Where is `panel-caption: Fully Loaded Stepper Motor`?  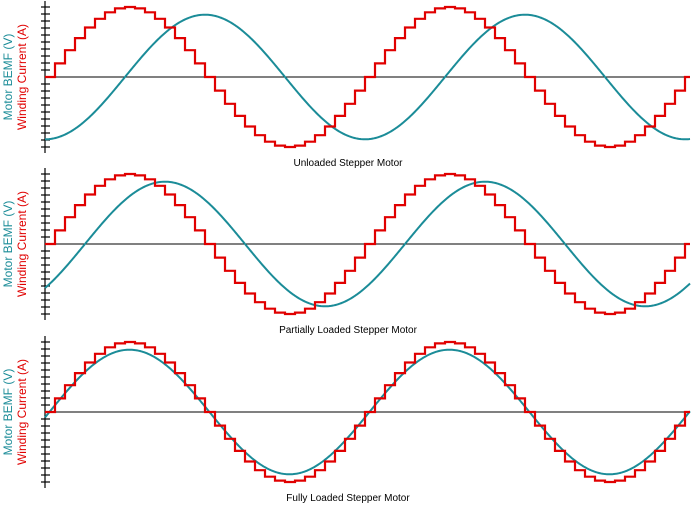 panel-caption: Fully Loaded Stepper Motor is located at coordinates (348, 498).